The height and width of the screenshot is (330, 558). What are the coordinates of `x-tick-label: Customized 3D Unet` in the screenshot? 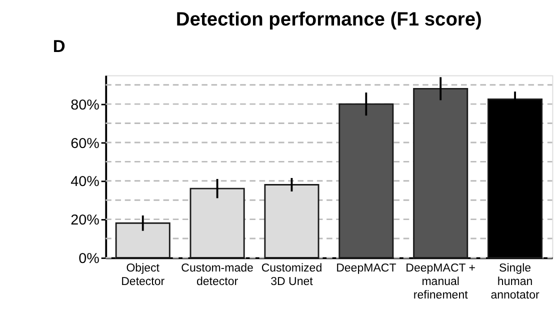 It's located at (291, 275).